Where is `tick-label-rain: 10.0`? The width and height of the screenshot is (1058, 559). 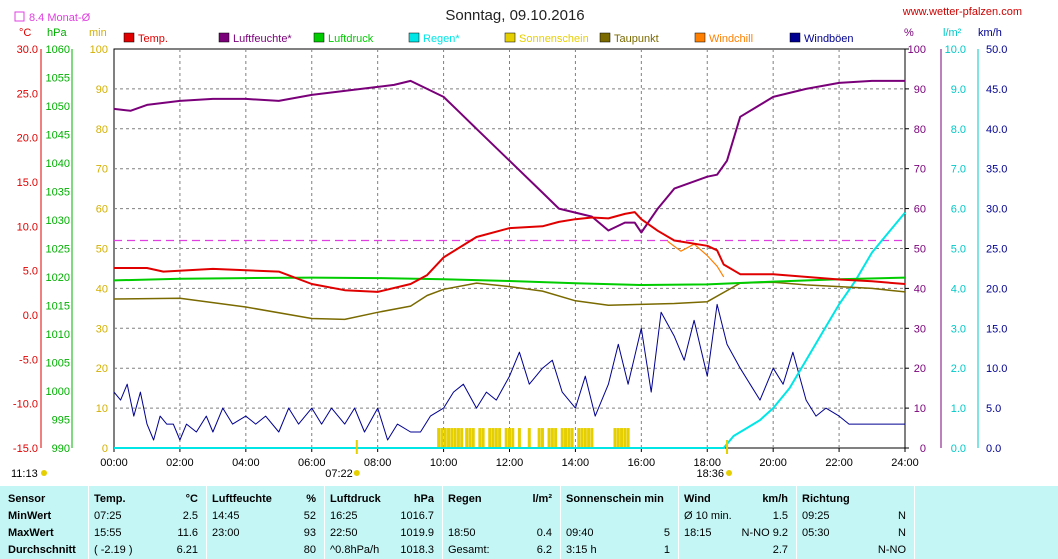 tick-label-rain: 10.0 is located at coordinates (955, 50).